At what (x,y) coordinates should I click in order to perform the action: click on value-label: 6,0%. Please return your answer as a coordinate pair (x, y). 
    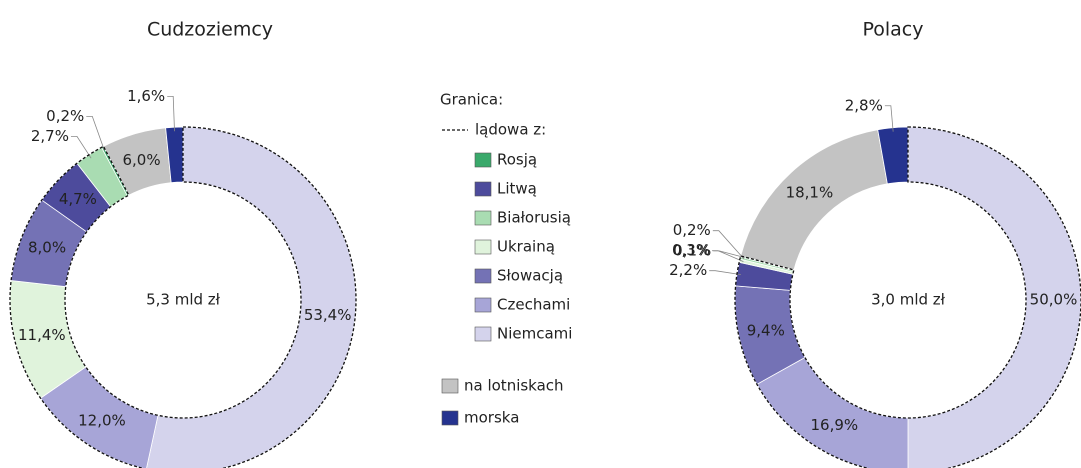
    Looking at the image, I should click on (141, 160).